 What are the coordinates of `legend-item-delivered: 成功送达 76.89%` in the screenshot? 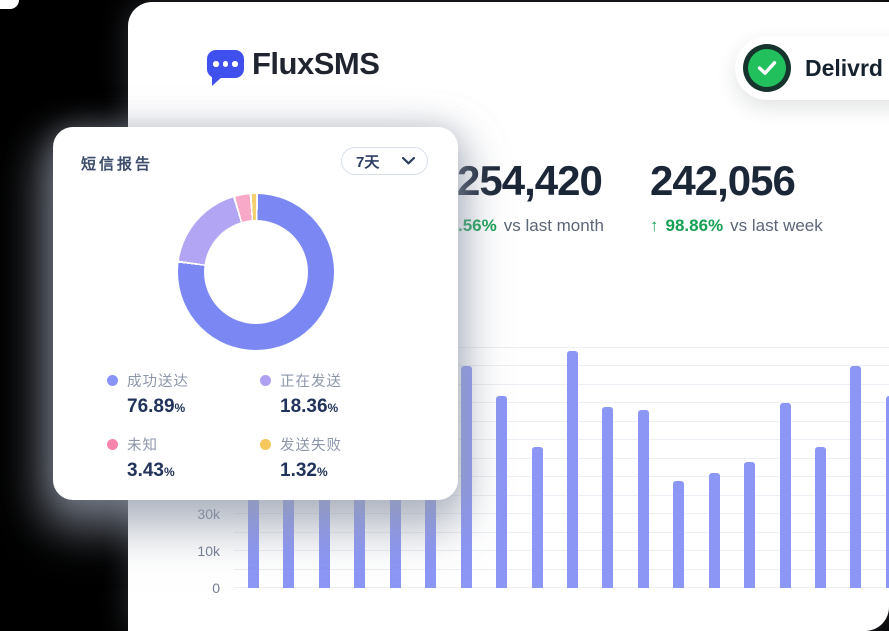 It's located at (182, 394).